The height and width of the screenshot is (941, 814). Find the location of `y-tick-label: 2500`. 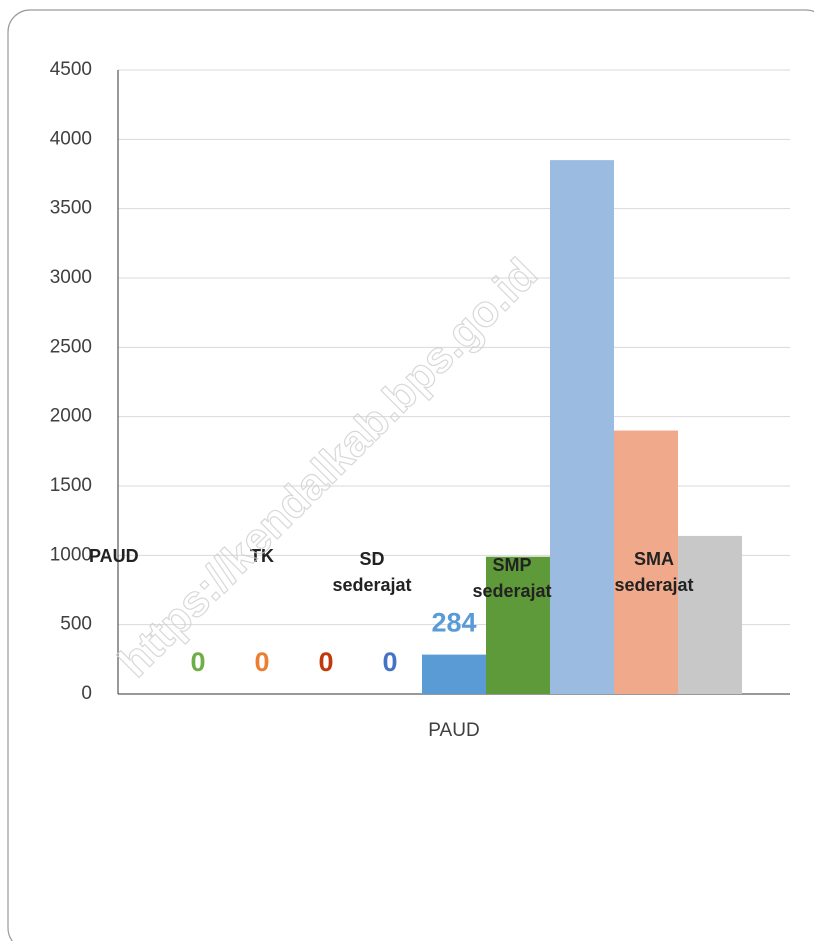

y-tick-label: 2500 is located at coordinates (71, 346).